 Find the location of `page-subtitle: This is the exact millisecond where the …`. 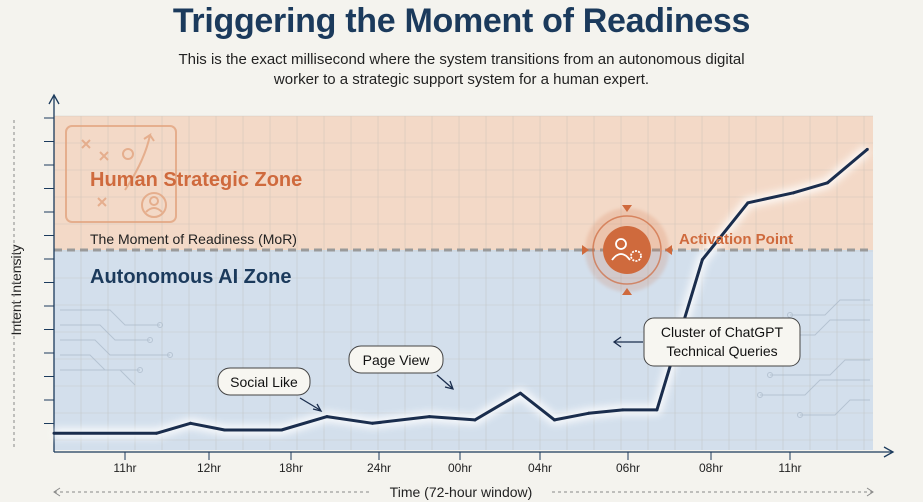

page-subtitle: This is the exact millisecond where the … is located at coordinates (461, 70).